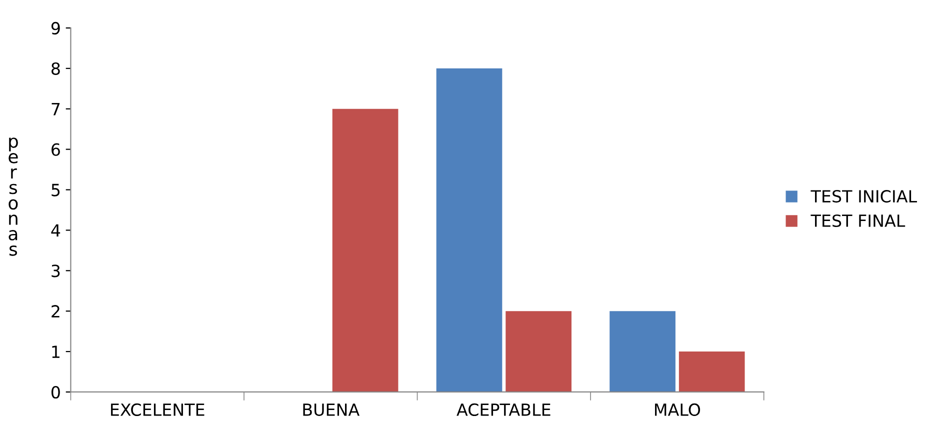 This screenshot has height=437, width=943. What do you see at coordinates (56, 392) in the screenshot?
I see `y-tick-label: 0` at bounding box center [56, 392].